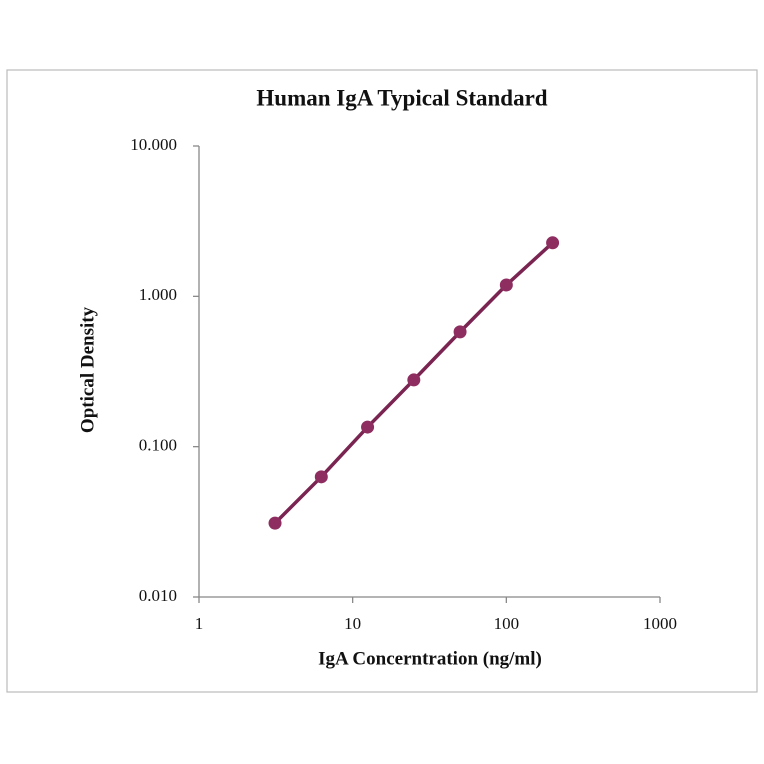  I want to click on x-tick-label: 100, so click(507, 623).